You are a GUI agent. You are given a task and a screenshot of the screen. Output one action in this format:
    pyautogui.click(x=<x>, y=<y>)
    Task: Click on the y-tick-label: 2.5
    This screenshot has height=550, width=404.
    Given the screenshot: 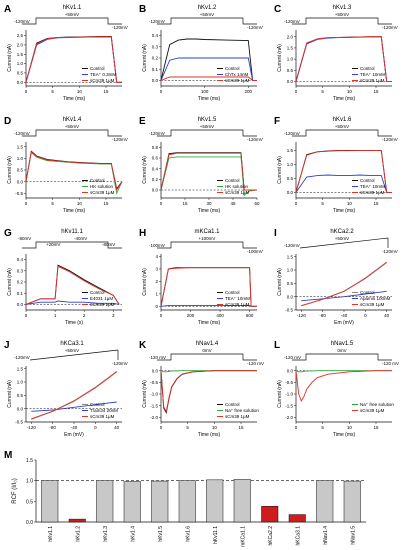 What is the action you would take?
    pyautogui.click(x=20, y=35)
    